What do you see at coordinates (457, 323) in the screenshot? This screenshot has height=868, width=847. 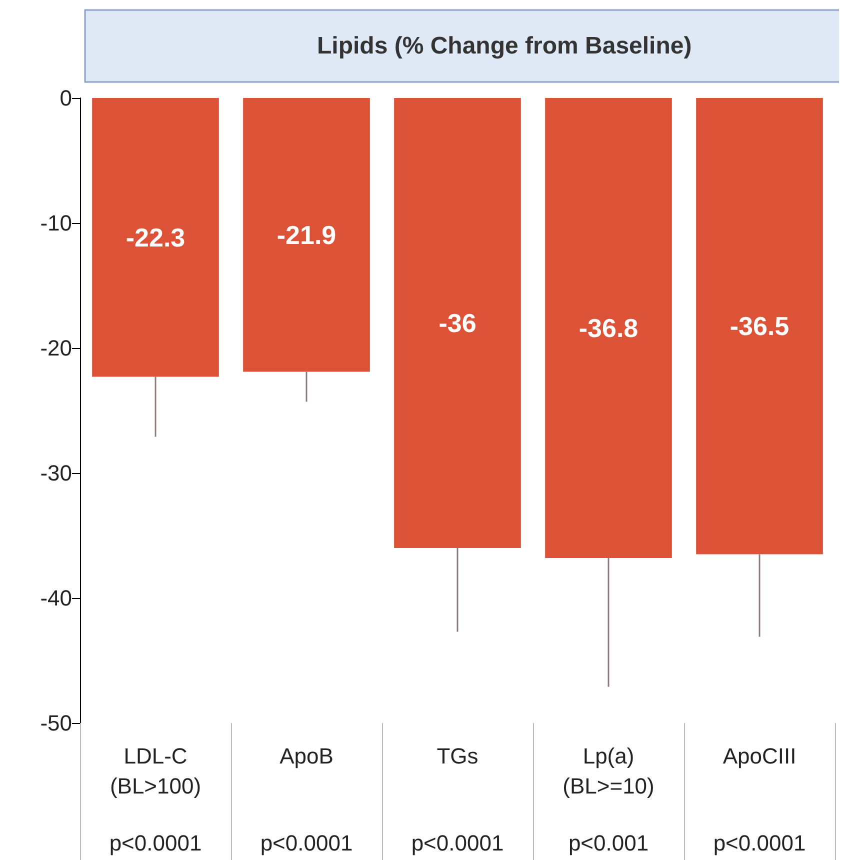 I see `data-label: -36` at bounding box center [457, 323].